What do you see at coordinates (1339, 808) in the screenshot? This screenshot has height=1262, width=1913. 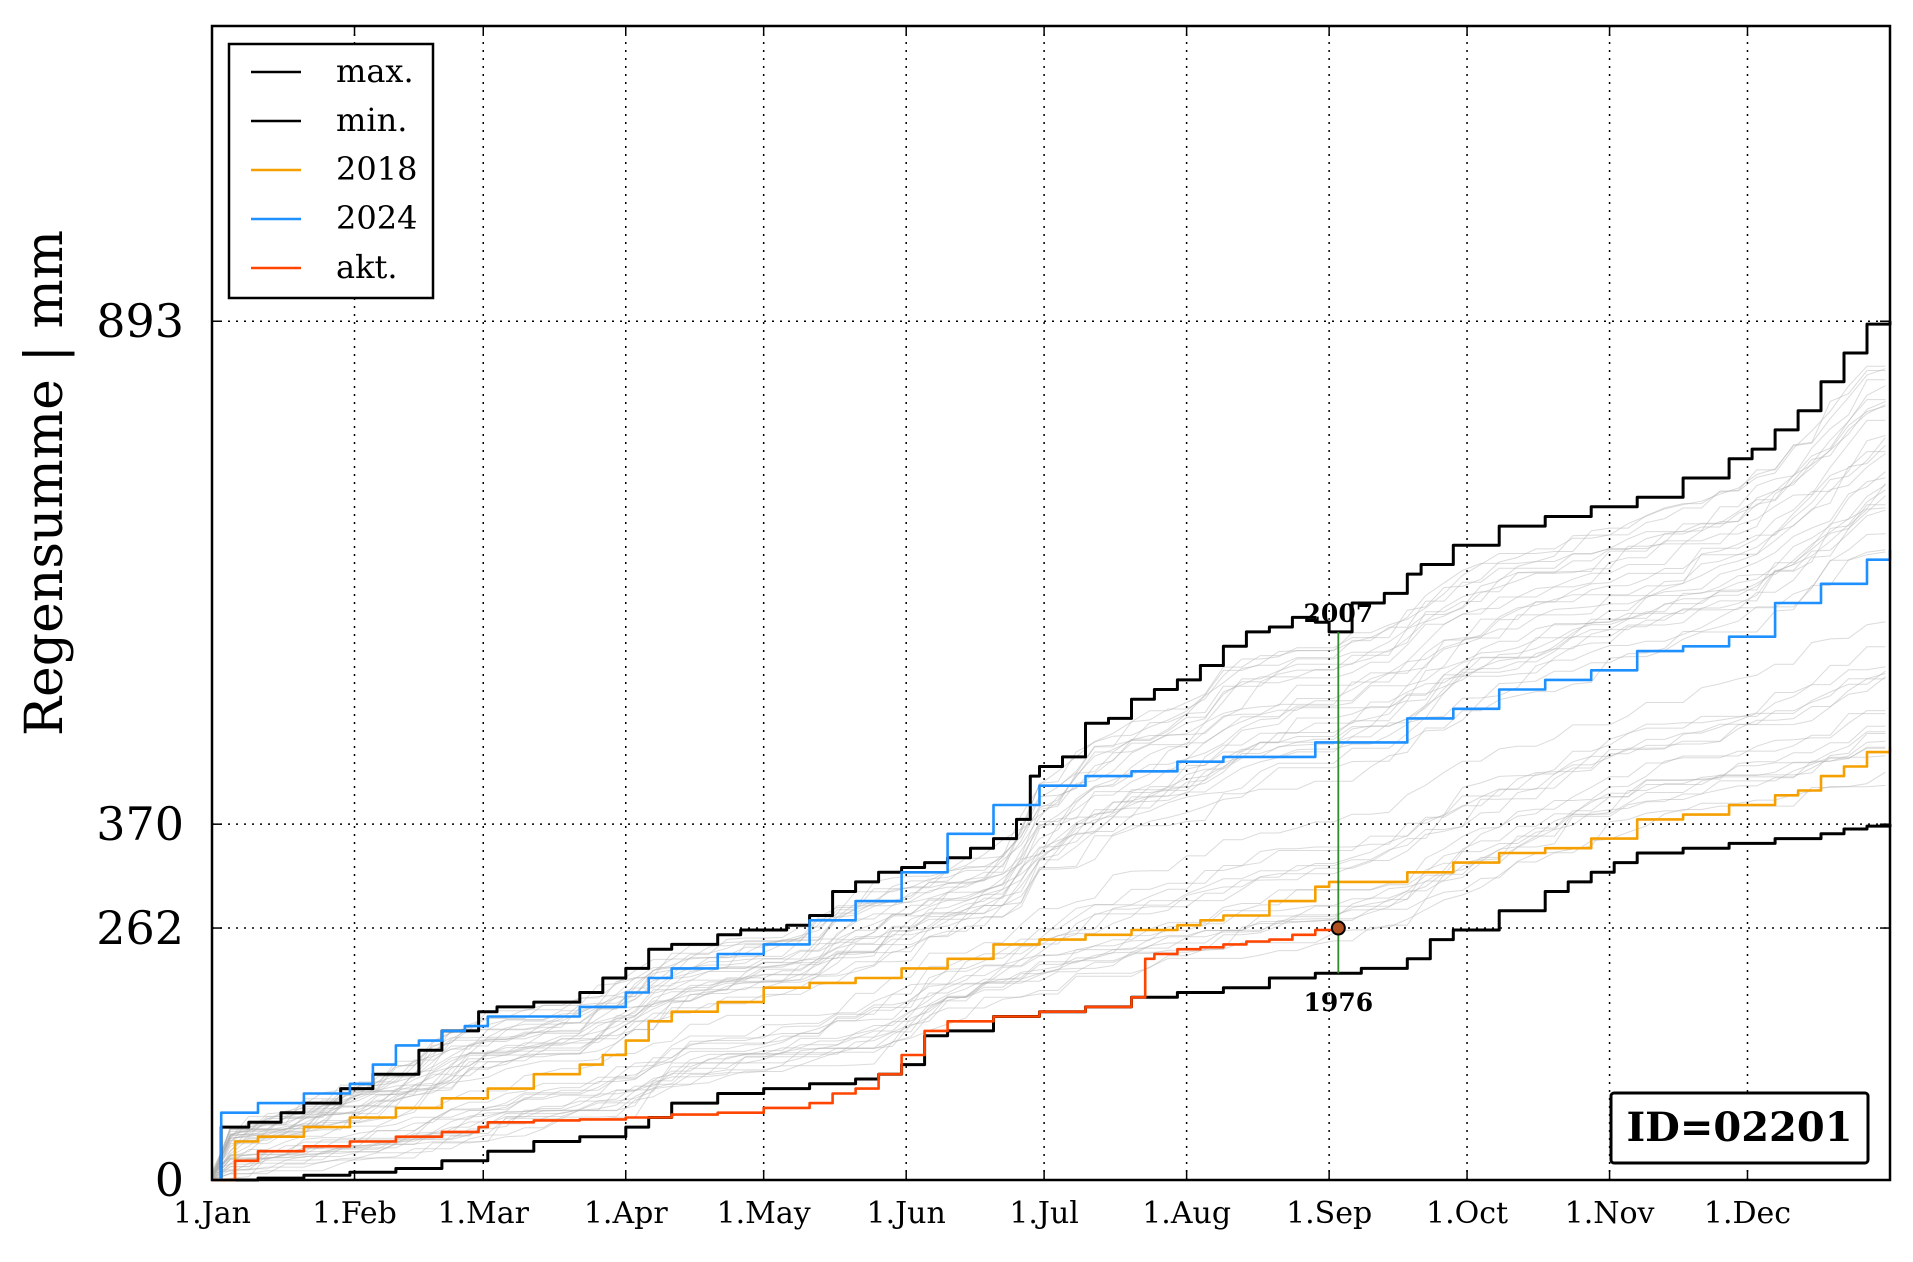 I see `markers: 2007 1976` at bounding box center [1339, 808].